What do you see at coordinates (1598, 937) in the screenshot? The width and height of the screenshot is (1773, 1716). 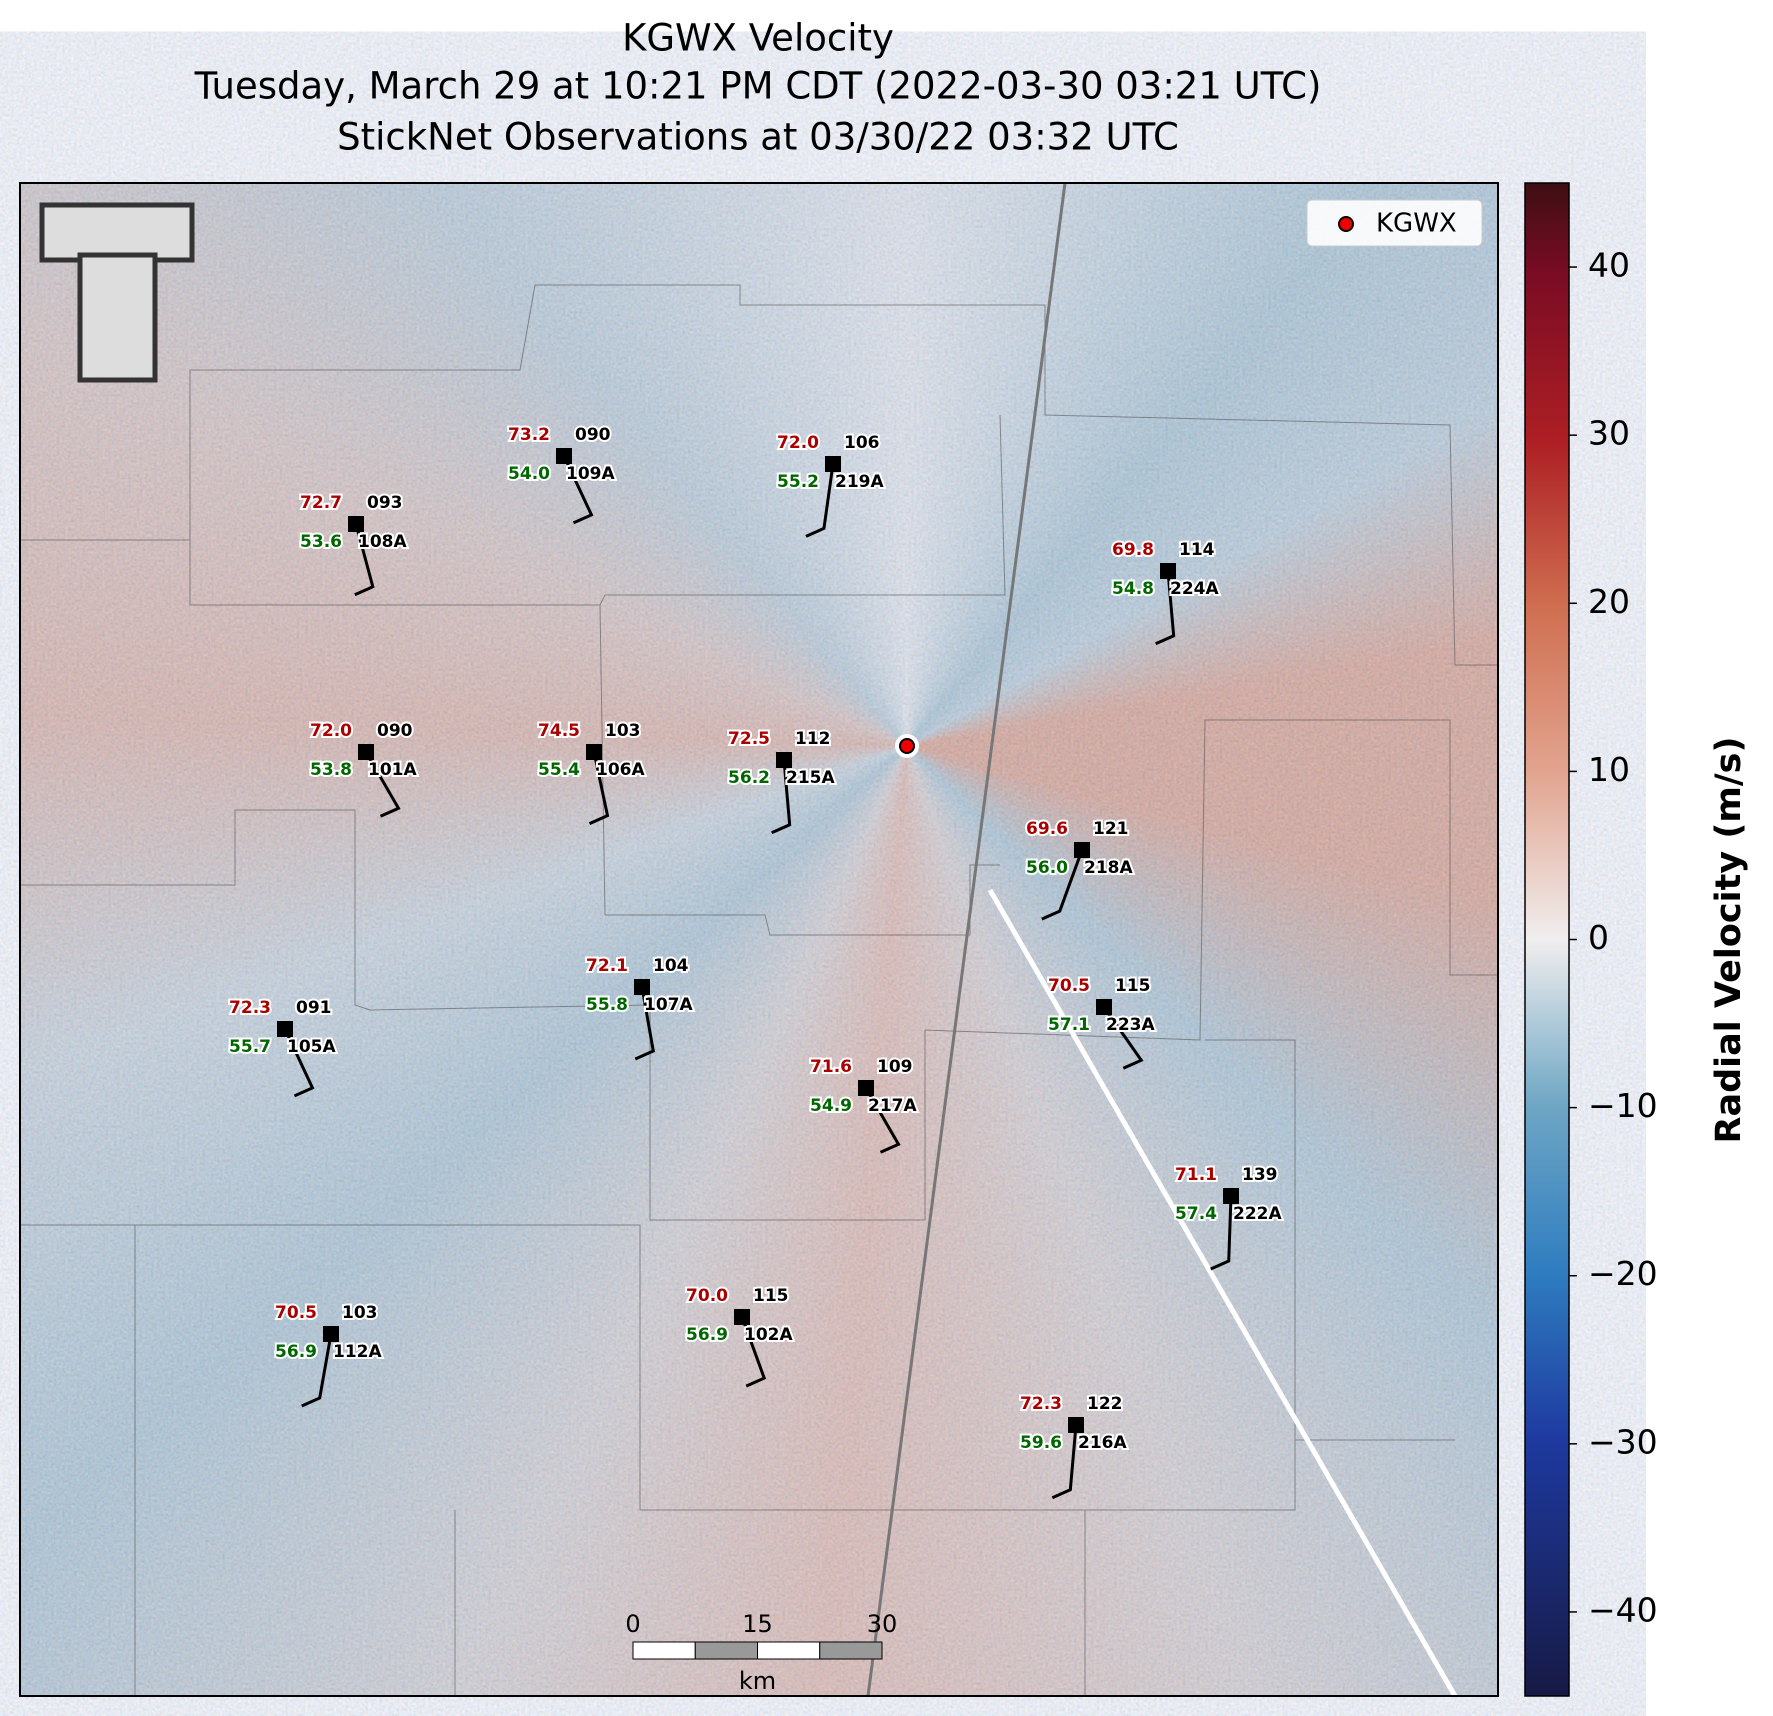 I see `colorbar-tick-label: 0` at bounding box center [1598, 937].